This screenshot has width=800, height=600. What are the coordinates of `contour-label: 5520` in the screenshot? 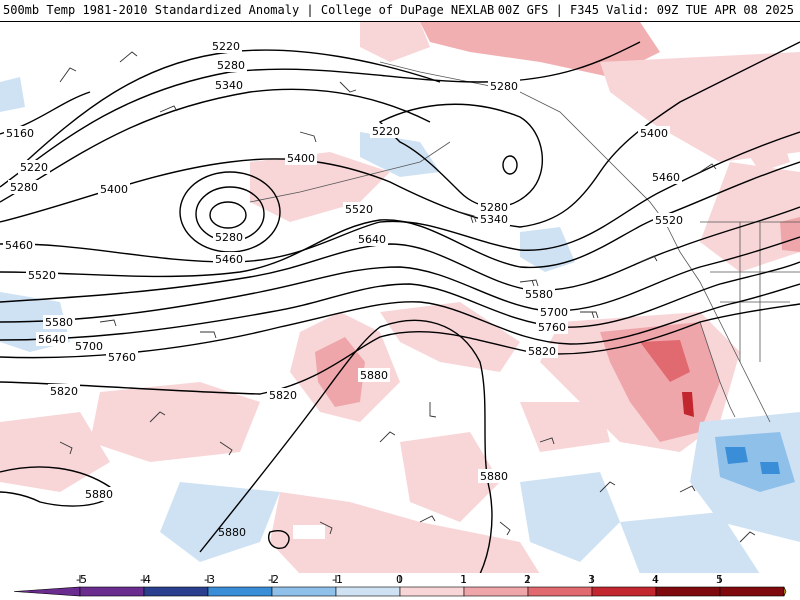 It's located at (42, 275).